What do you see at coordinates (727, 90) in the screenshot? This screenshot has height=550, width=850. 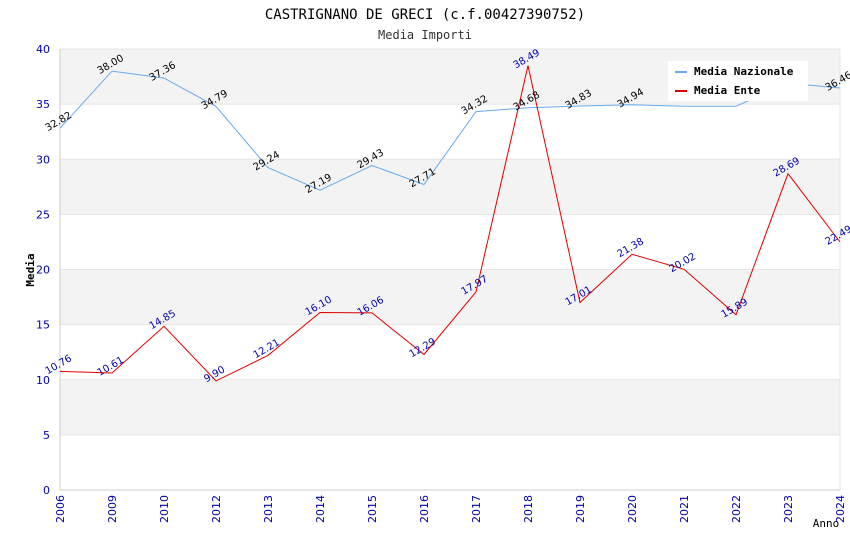 I see `legend-label-media-ente: Media Ente` at bounding box center [727, 90].